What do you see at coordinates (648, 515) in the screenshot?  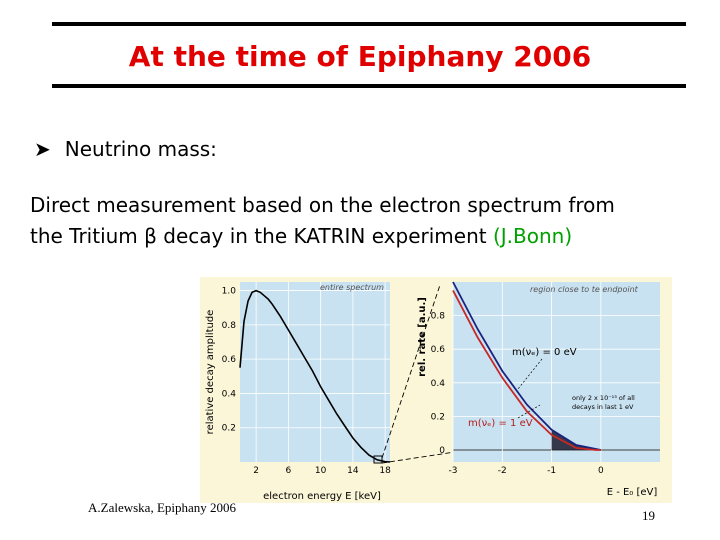 I see `page-number: 19` at bounding box center [648, 515].